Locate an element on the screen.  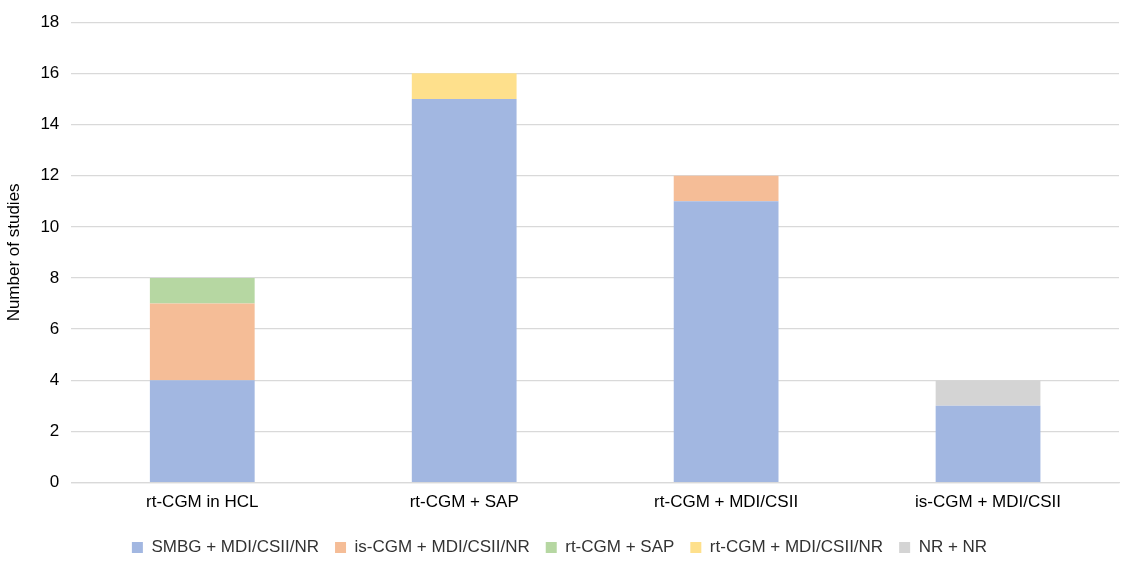
legend-label: rt-CGM + MDI/CSII/NR is located at coordinates (796, 547).